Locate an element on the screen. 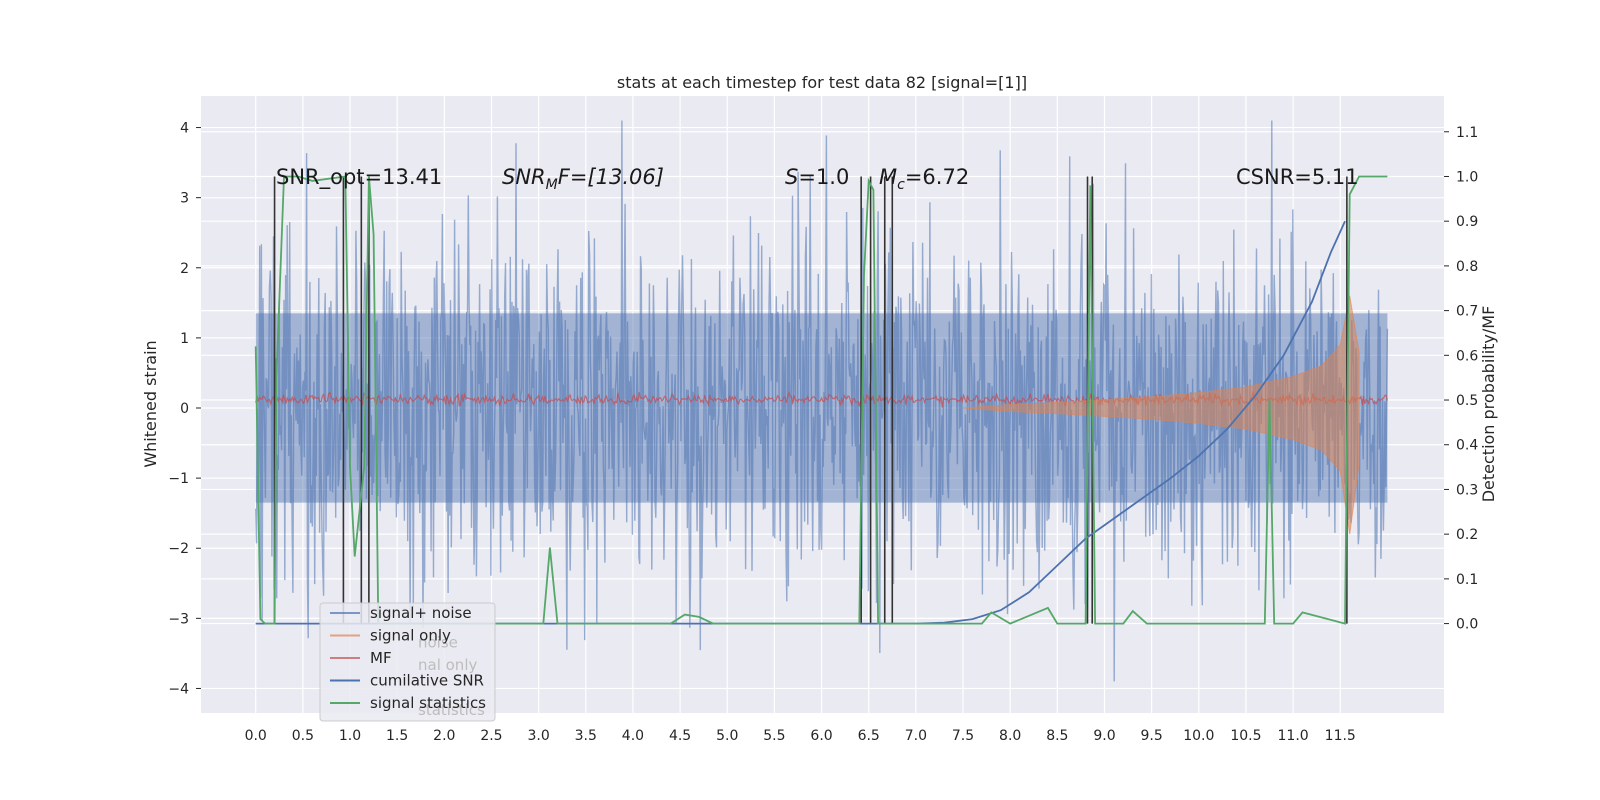 The image size is (1600, 800). x-tick-label: 9.0 is located at coordinates (1104, 736).